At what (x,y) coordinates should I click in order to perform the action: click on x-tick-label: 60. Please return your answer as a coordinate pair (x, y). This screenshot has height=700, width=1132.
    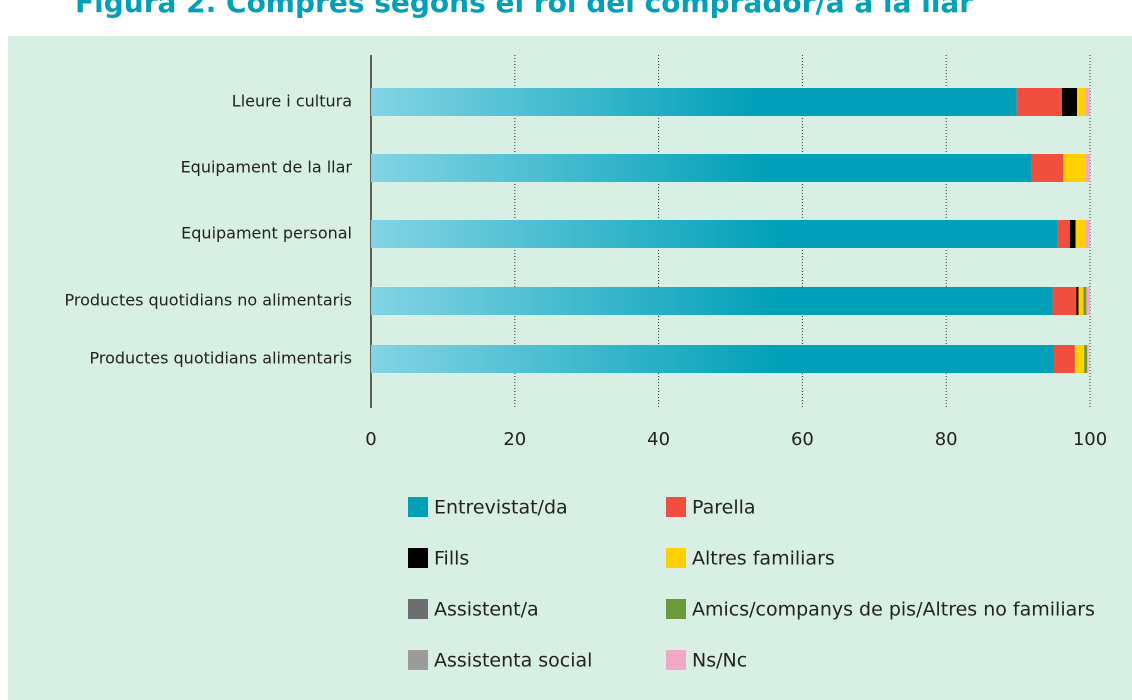
    Looking at the image, I should click on (802, 439).